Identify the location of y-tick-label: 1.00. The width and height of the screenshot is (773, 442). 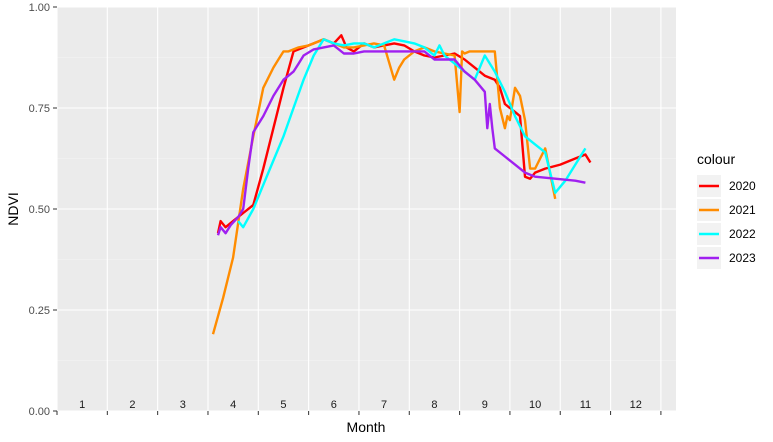
(39, 8).